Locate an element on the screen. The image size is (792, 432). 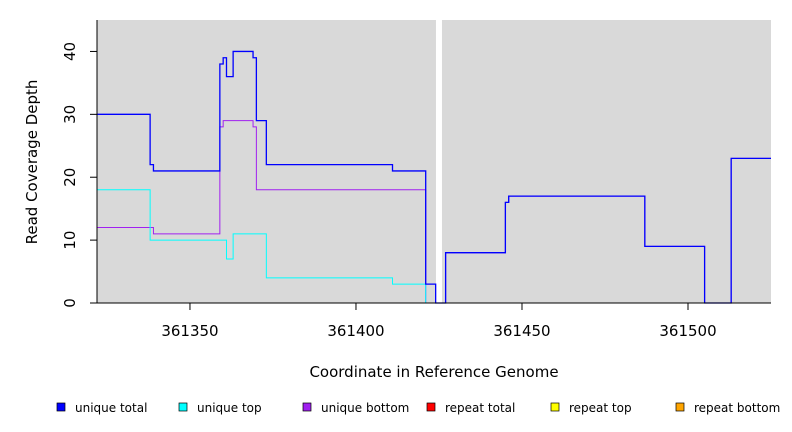
y-tick-label: 10 is located at coordinates (70, 240).